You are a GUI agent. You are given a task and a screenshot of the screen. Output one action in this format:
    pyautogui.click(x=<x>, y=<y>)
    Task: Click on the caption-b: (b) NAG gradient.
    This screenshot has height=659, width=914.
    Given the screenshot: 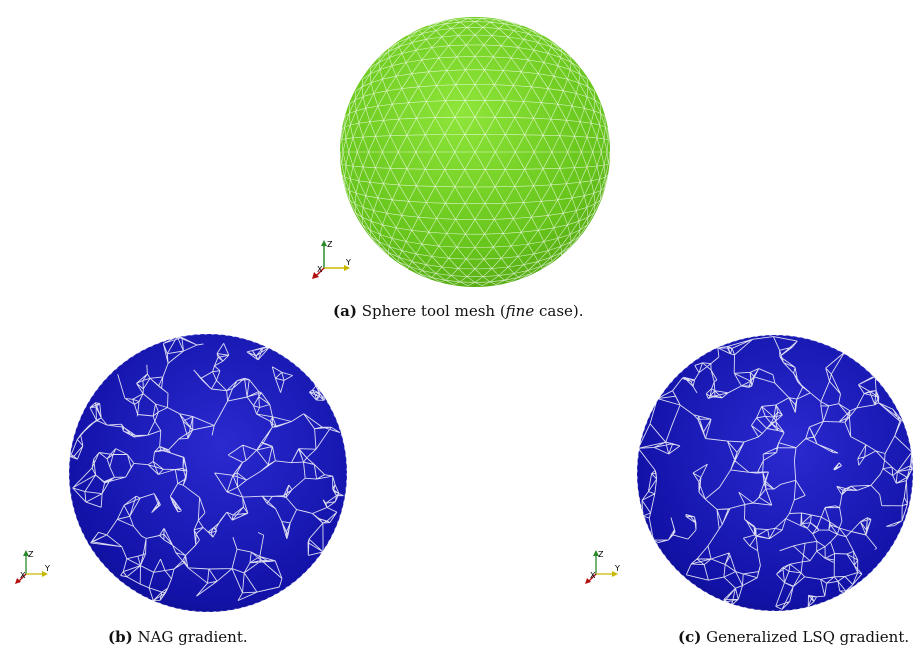 What is the action you would take?
    pyautogui.click(x=178, y=637)
    